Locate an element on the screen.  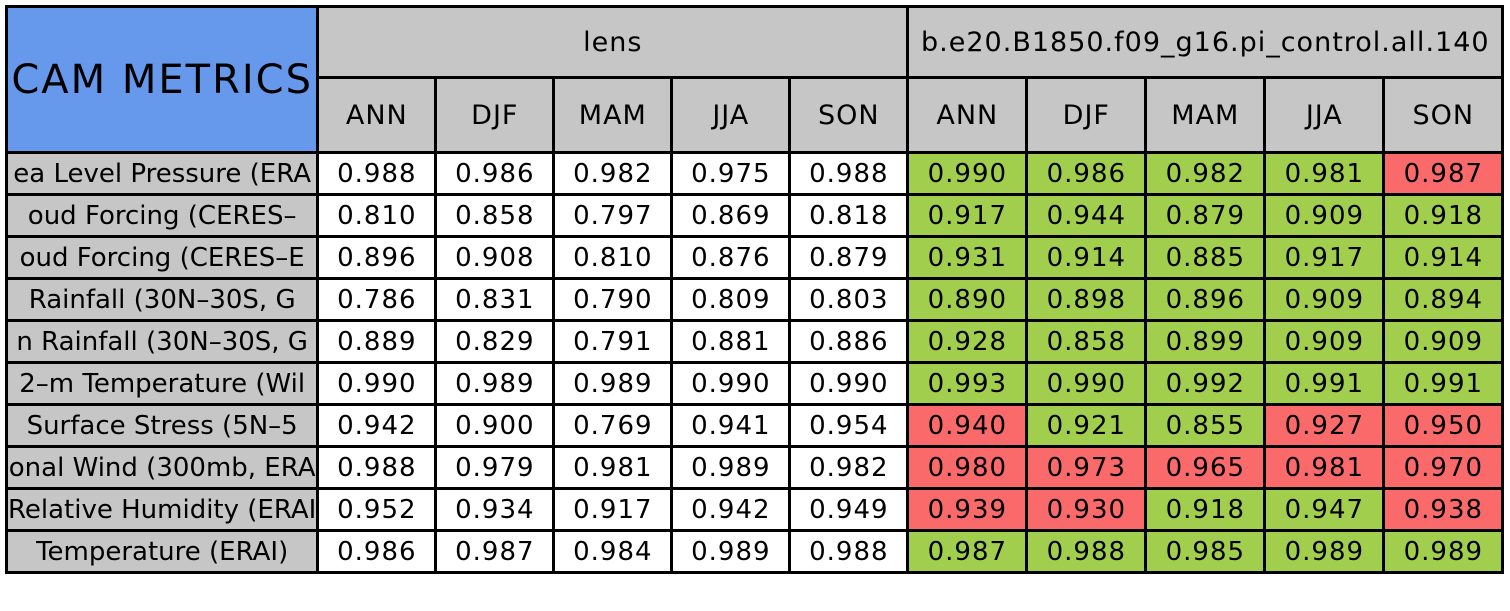
metric-value: 0.876 is located at coordinates (731, 257).